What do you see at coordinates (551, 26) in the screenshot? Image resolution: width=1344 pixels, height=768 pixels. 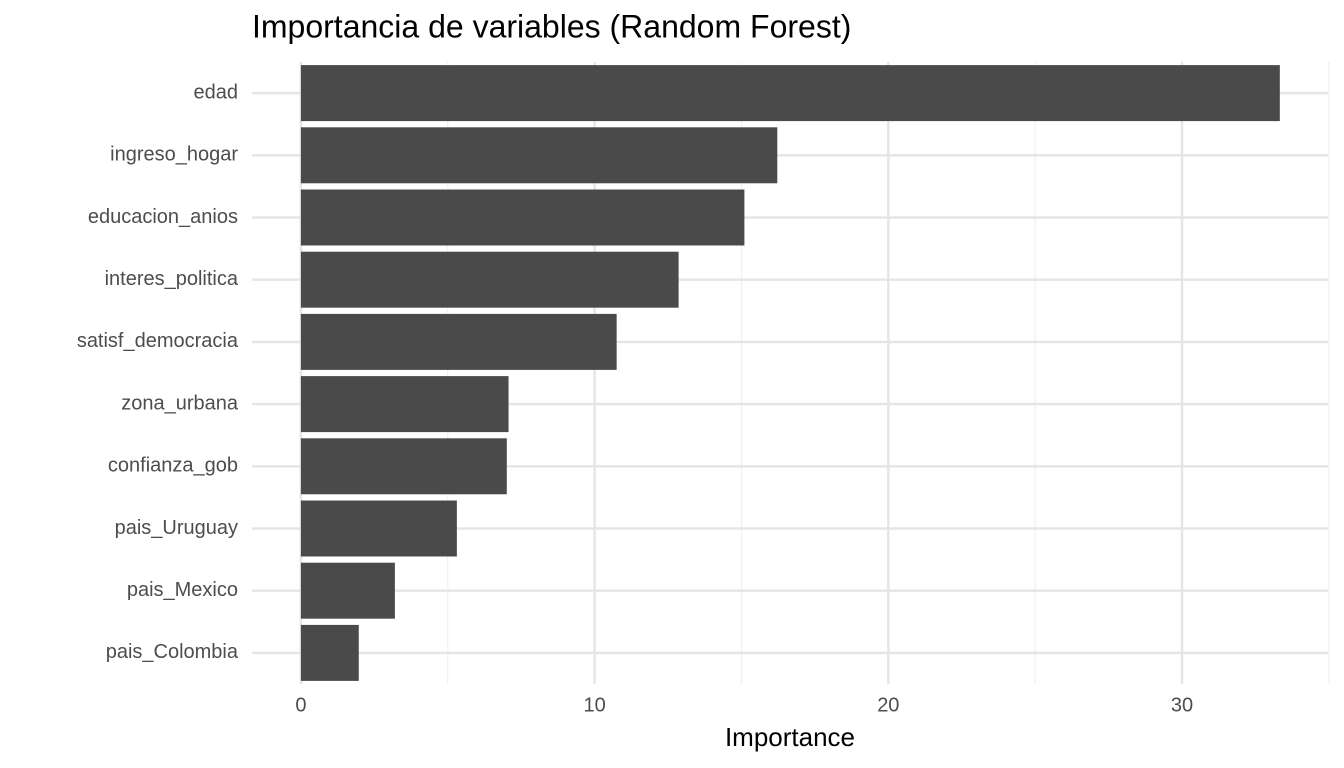 I see `chart-title: Importancia de variables (Random Forest)` at bounding box center [551, 26].